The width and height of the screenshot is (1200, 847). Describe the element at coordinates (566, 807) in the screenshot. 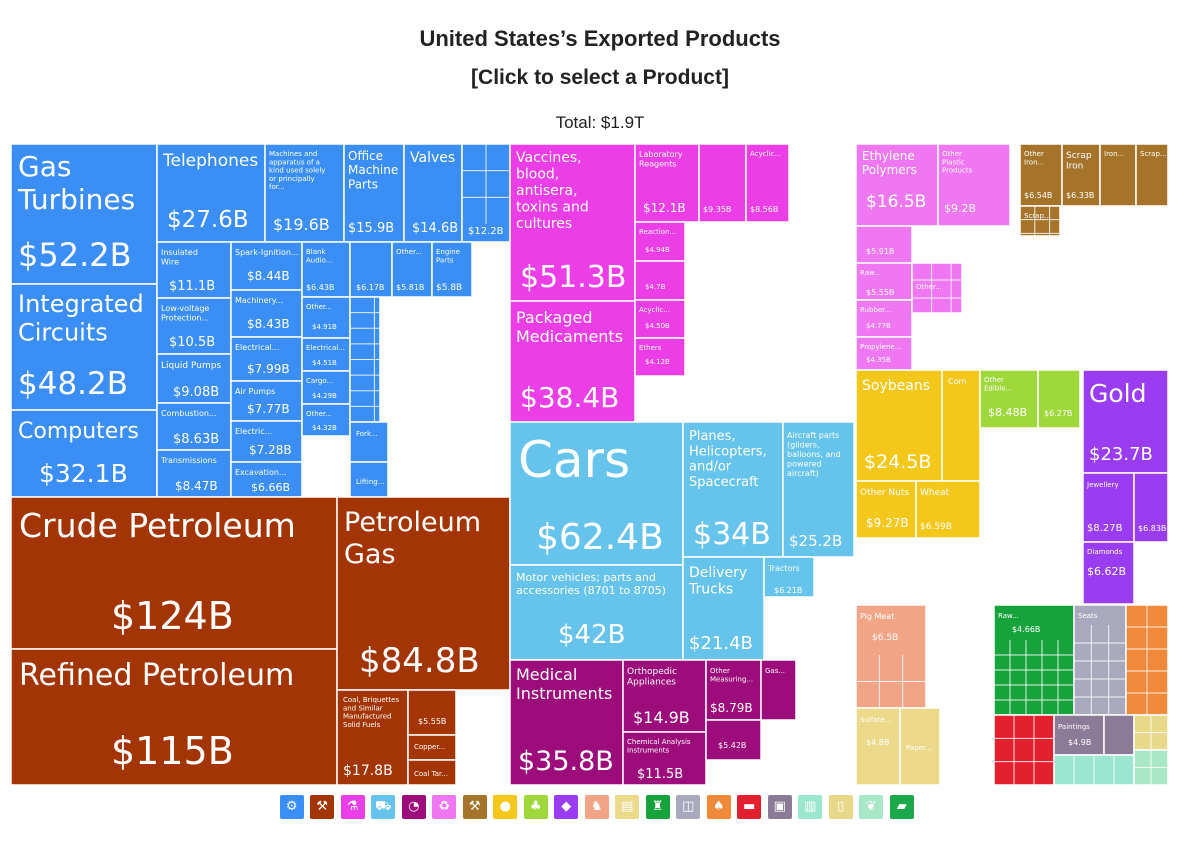

I see `precious-metals-icon: ◆` at that location.